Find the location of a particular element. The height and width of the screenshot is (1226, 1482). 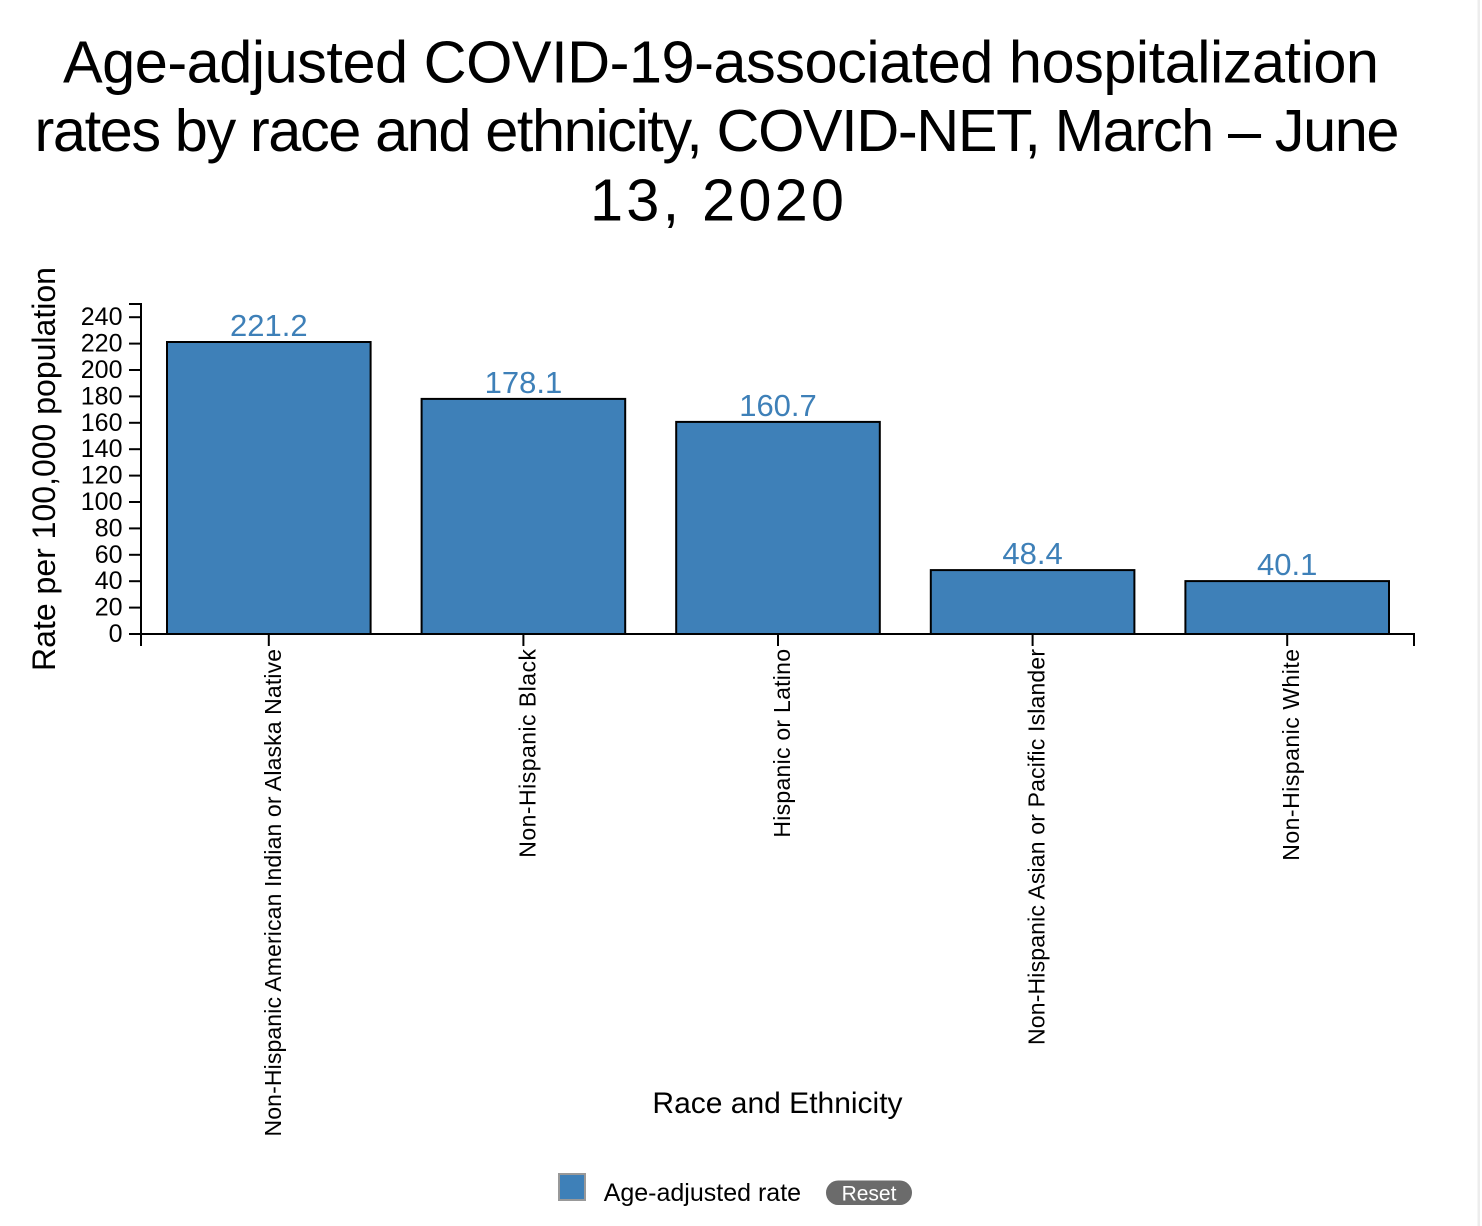

svg-text: 40 is located at coordinates (109, 581).